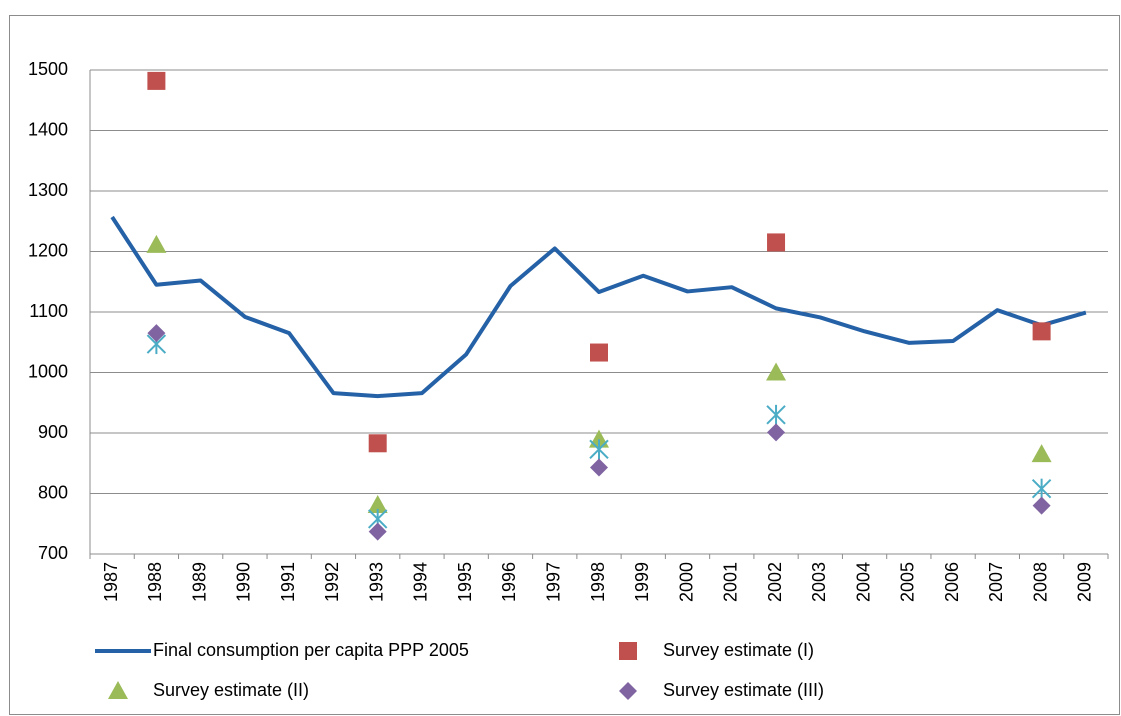 This screenshot has height=716, width=1121. I want to click on x-tick-label: 1987, so click(111, 582).